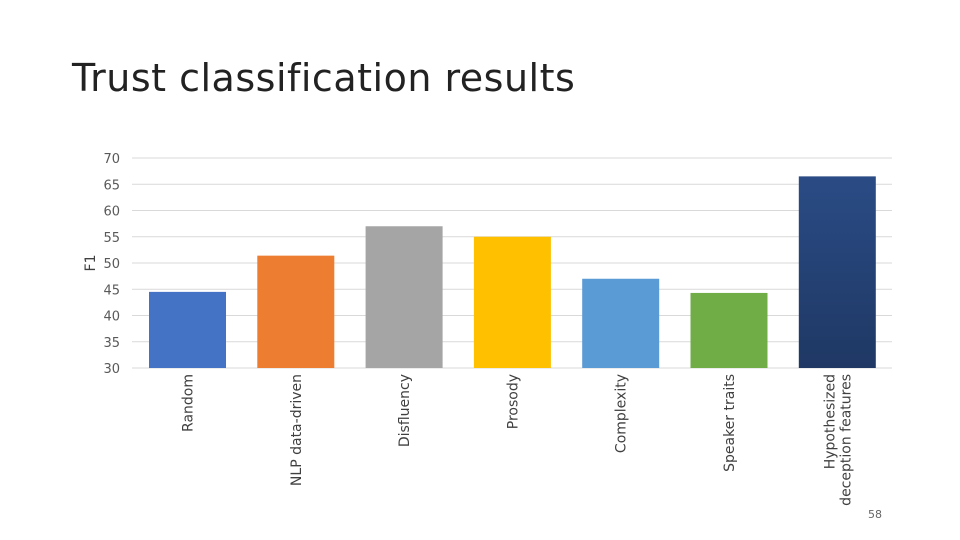 This screenshot has height=540, width=960. I want to click on slide-title: Trust classification results, so click(324, 78).